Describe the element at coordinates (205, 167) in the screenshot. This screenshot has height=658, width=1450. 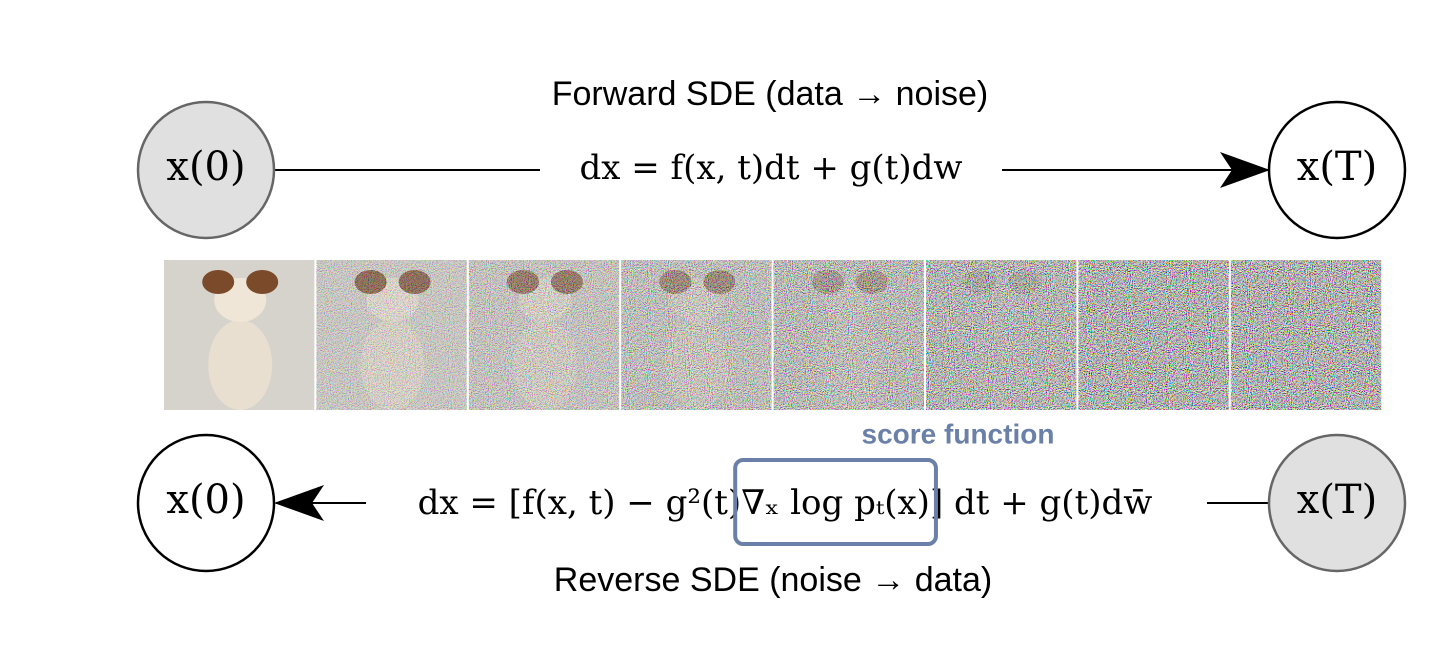
I see `start-node-label: x(0)` at that location.